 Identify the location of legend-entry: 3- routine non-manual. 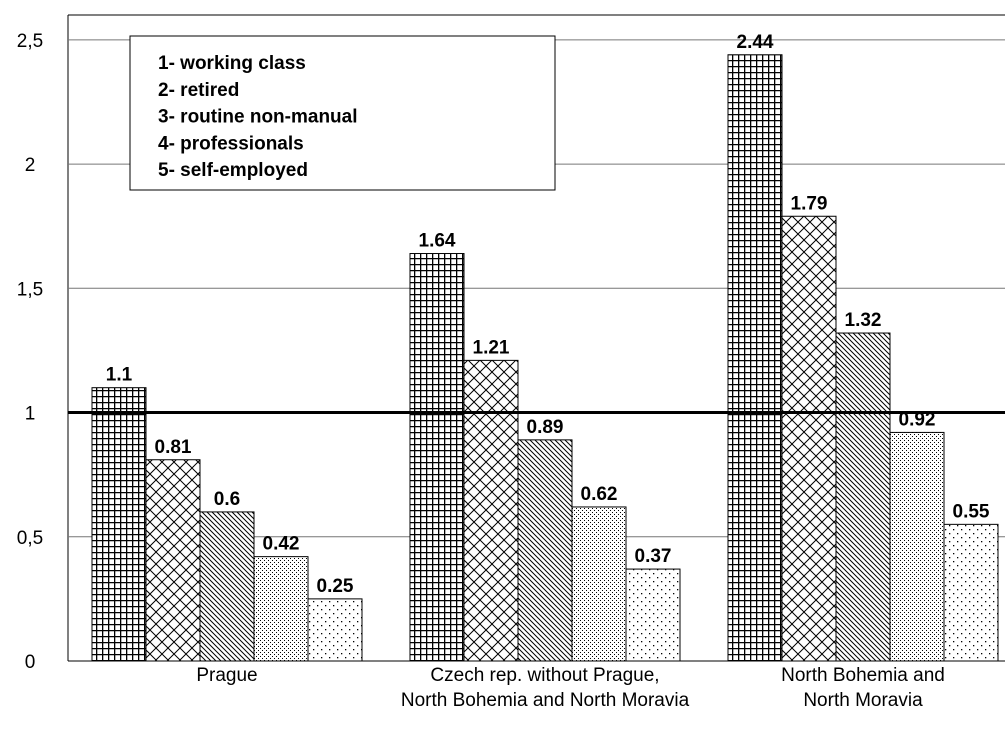
(258, 117).